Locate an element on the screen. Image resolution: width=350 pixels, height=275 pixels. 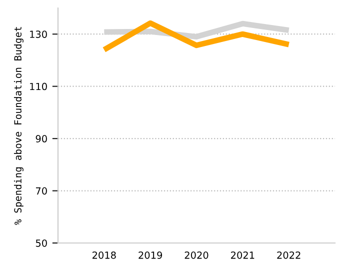
y-tick-label: 130 is located at coordinates (38, 34).